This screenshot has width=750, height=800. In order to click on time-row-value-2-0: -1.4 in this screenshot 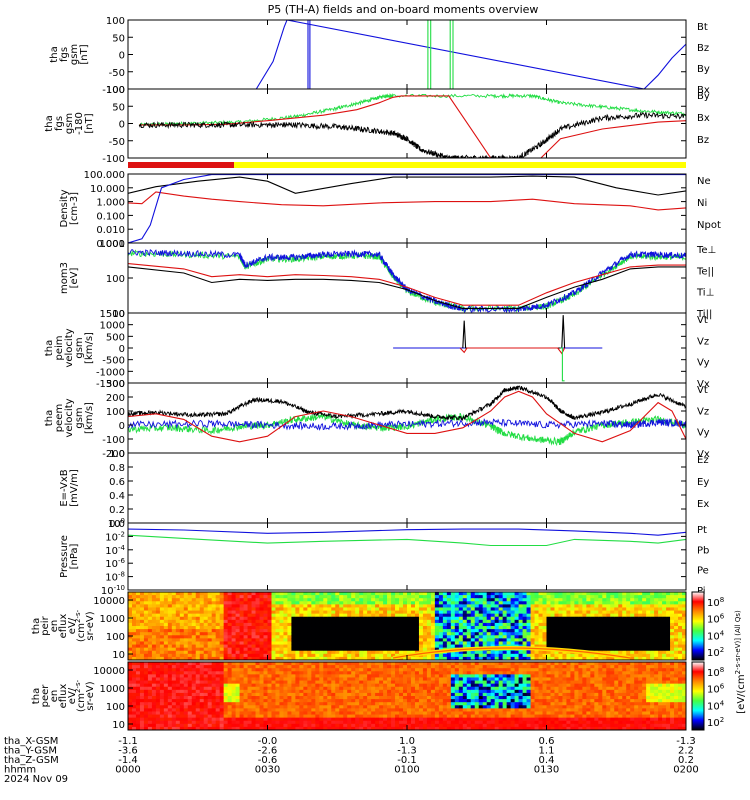, I will do `click(128, 760)`.